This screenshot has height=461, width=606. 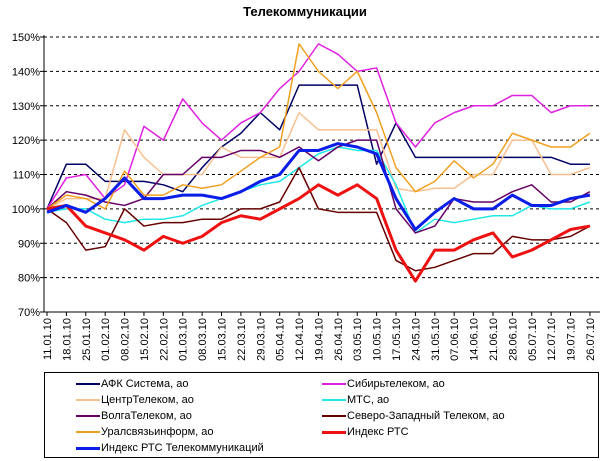 I want to click on y-tick-label: 120%, so click(x=26, y=141).